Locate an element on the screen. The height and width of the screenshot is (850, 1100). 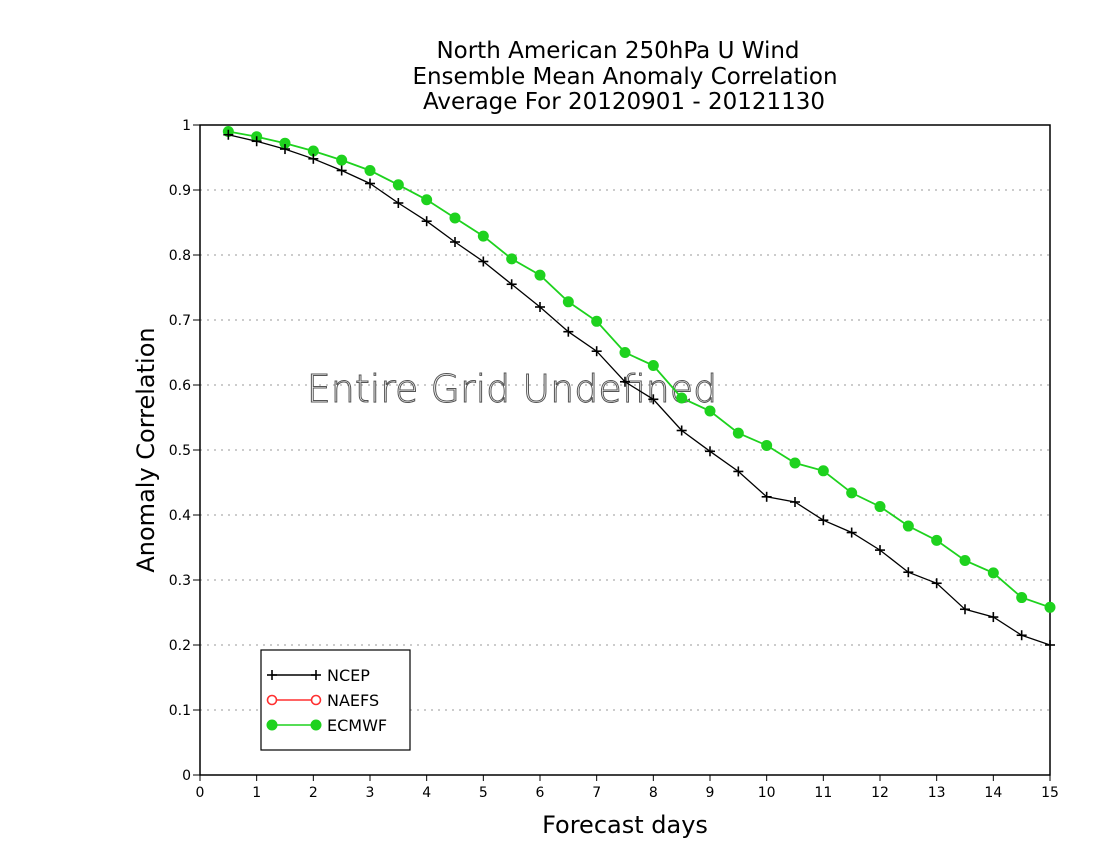
legend-marker-ecmwf is located at coordinates (316, 725).